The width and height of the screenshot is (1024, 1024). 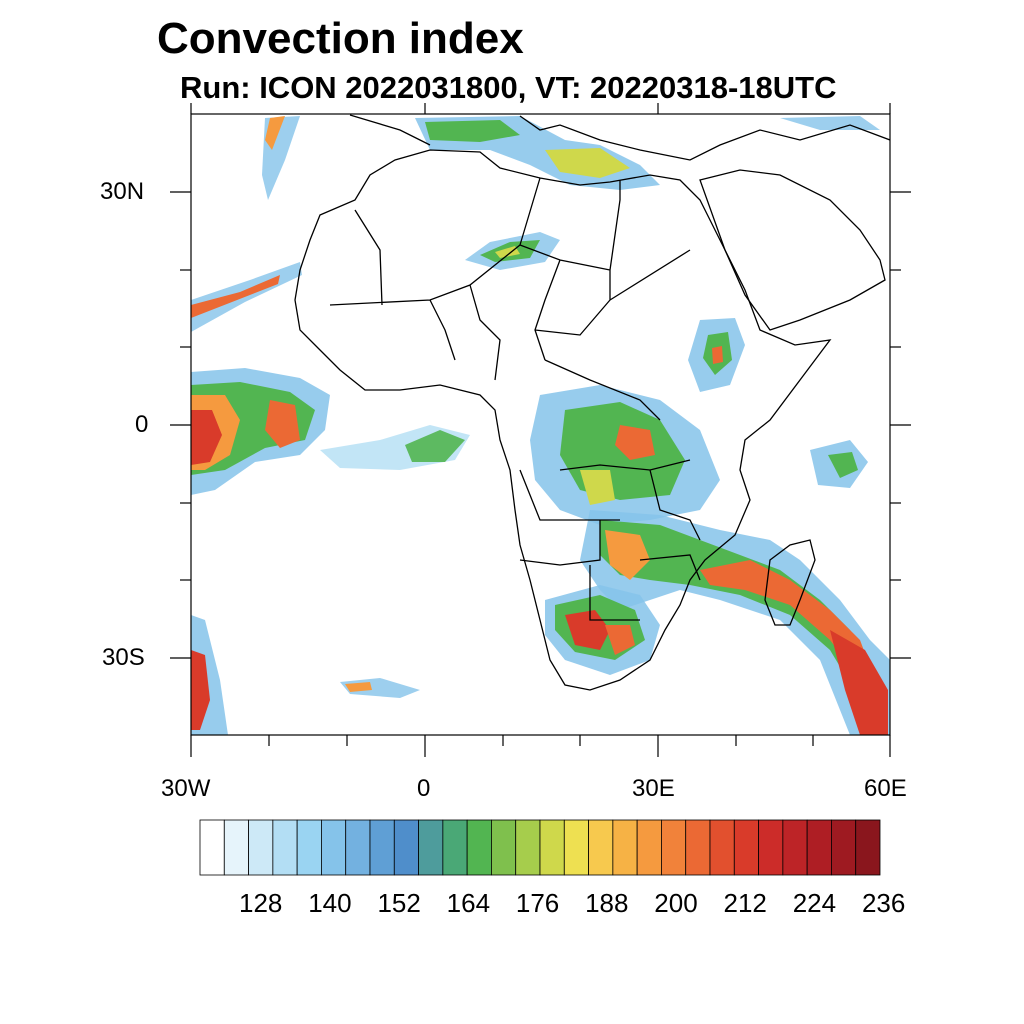 What do you see at coordinates (717, 355) in the screenshot?
I see `field-blob-ethiopia` at bounding box center [717, 355].